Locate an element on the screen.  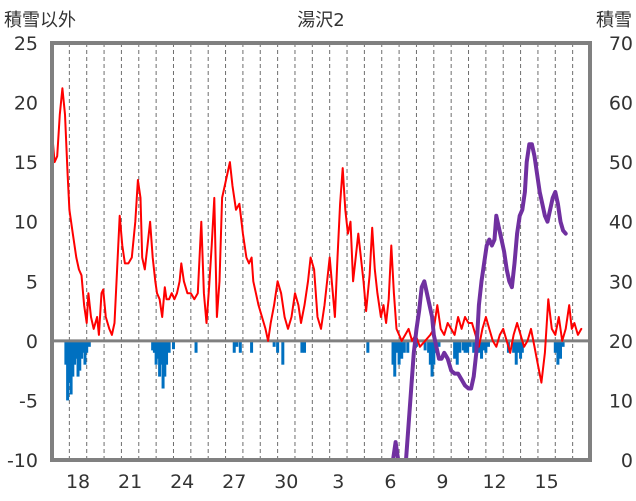
chart-title: 湯沢2 is located at coordinates (320, 20).